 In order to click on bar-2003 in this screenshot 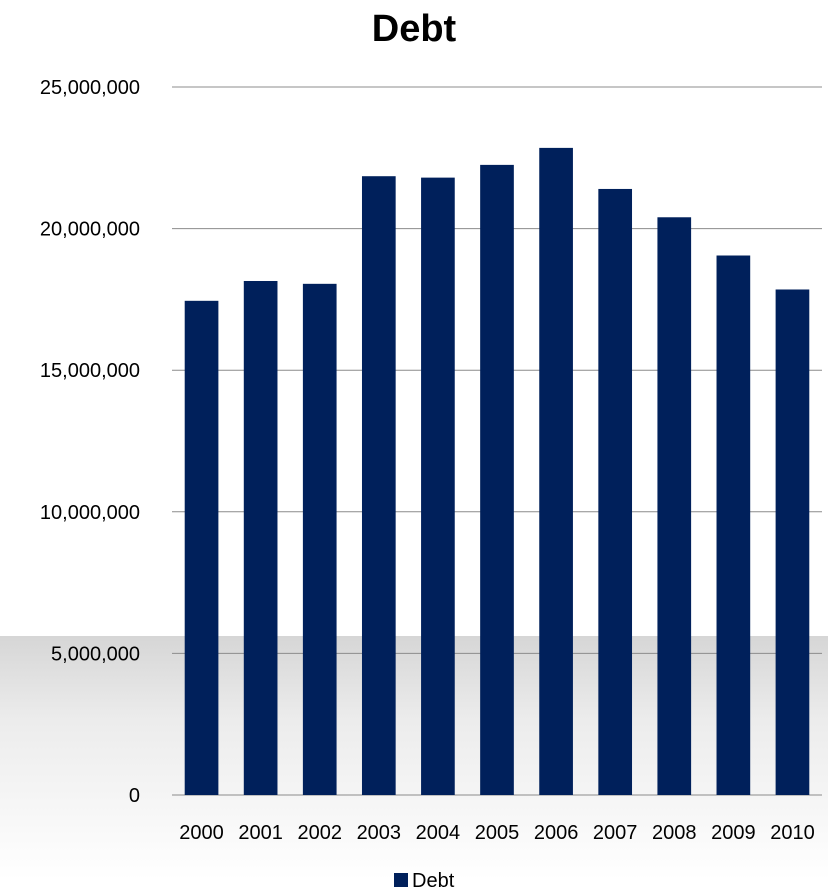, I will do `click(378, 485)`.